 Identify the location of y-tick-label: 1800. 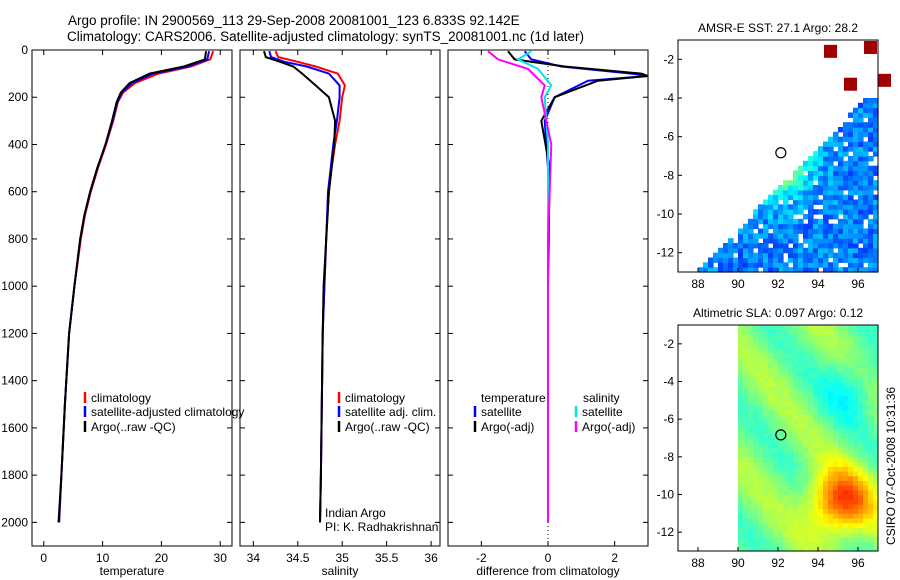
(14, 475).